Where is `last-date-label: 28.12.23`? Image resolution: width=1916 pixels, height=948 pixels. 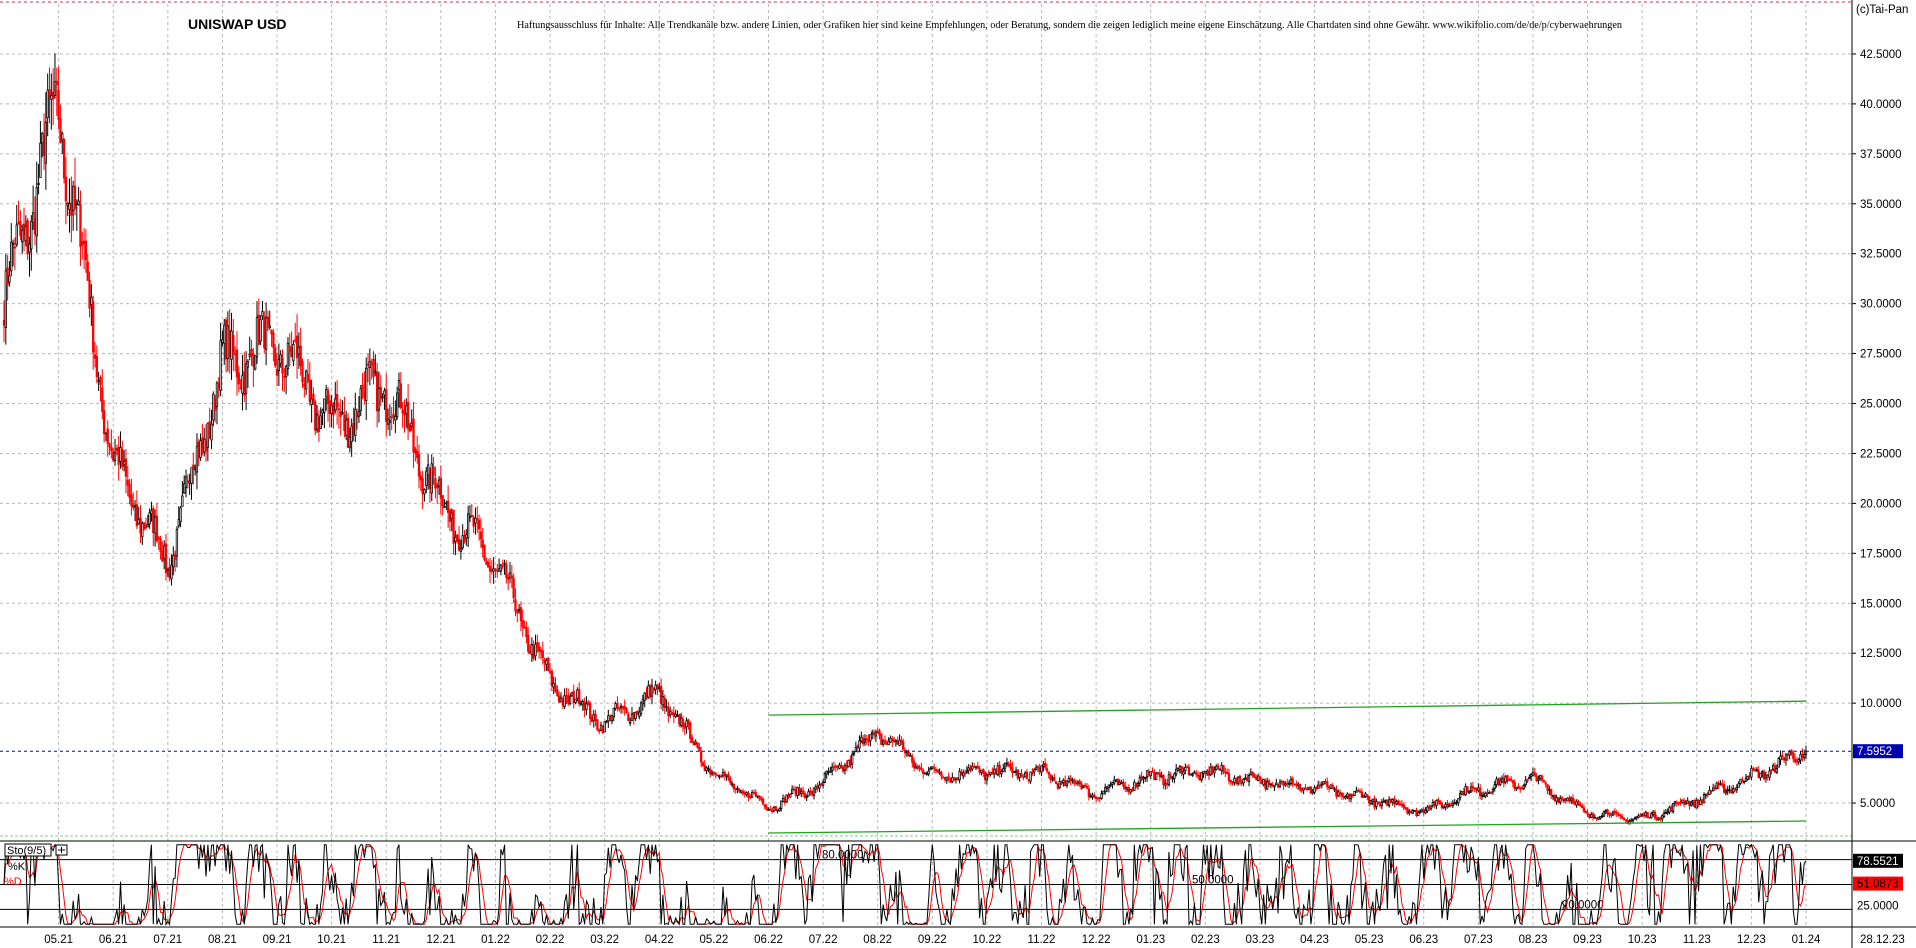 last-date-label: 28.12.23 is located at coordinates (1882, 940).